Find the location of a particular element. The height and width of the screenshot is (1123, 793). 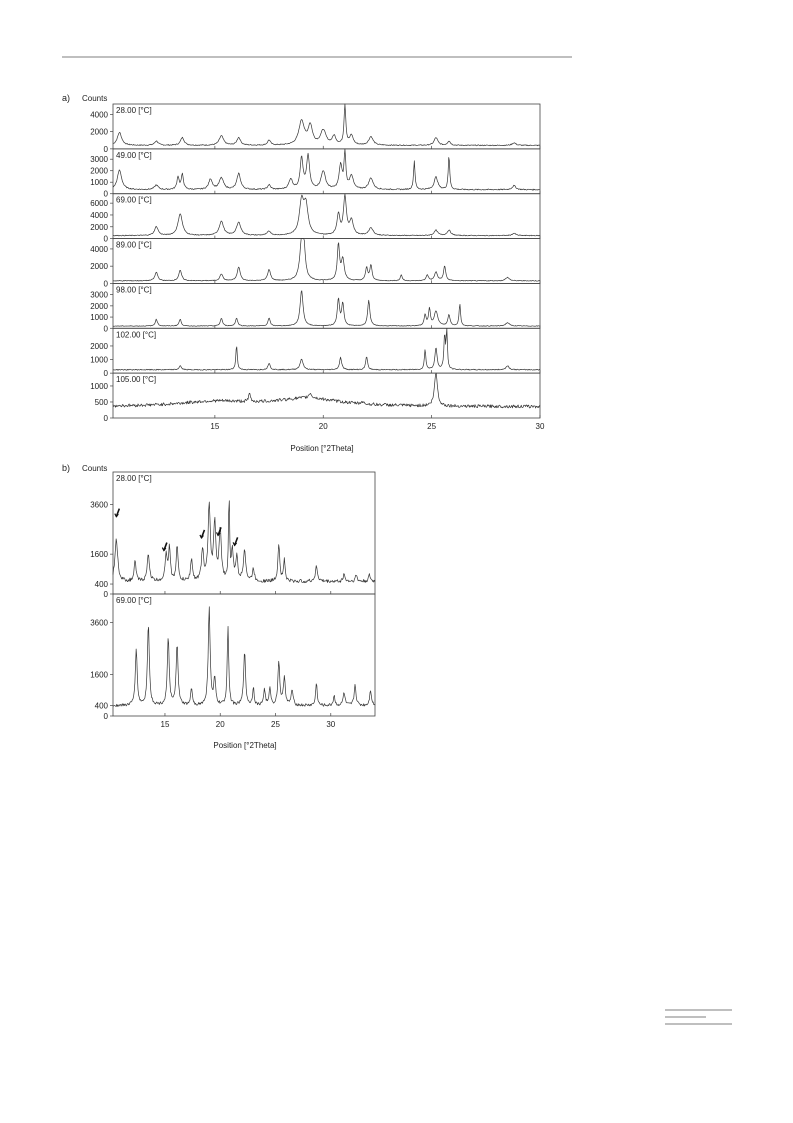

panel-a-xlabel: Position [°2Theta] is located at coordinates (321, 448).